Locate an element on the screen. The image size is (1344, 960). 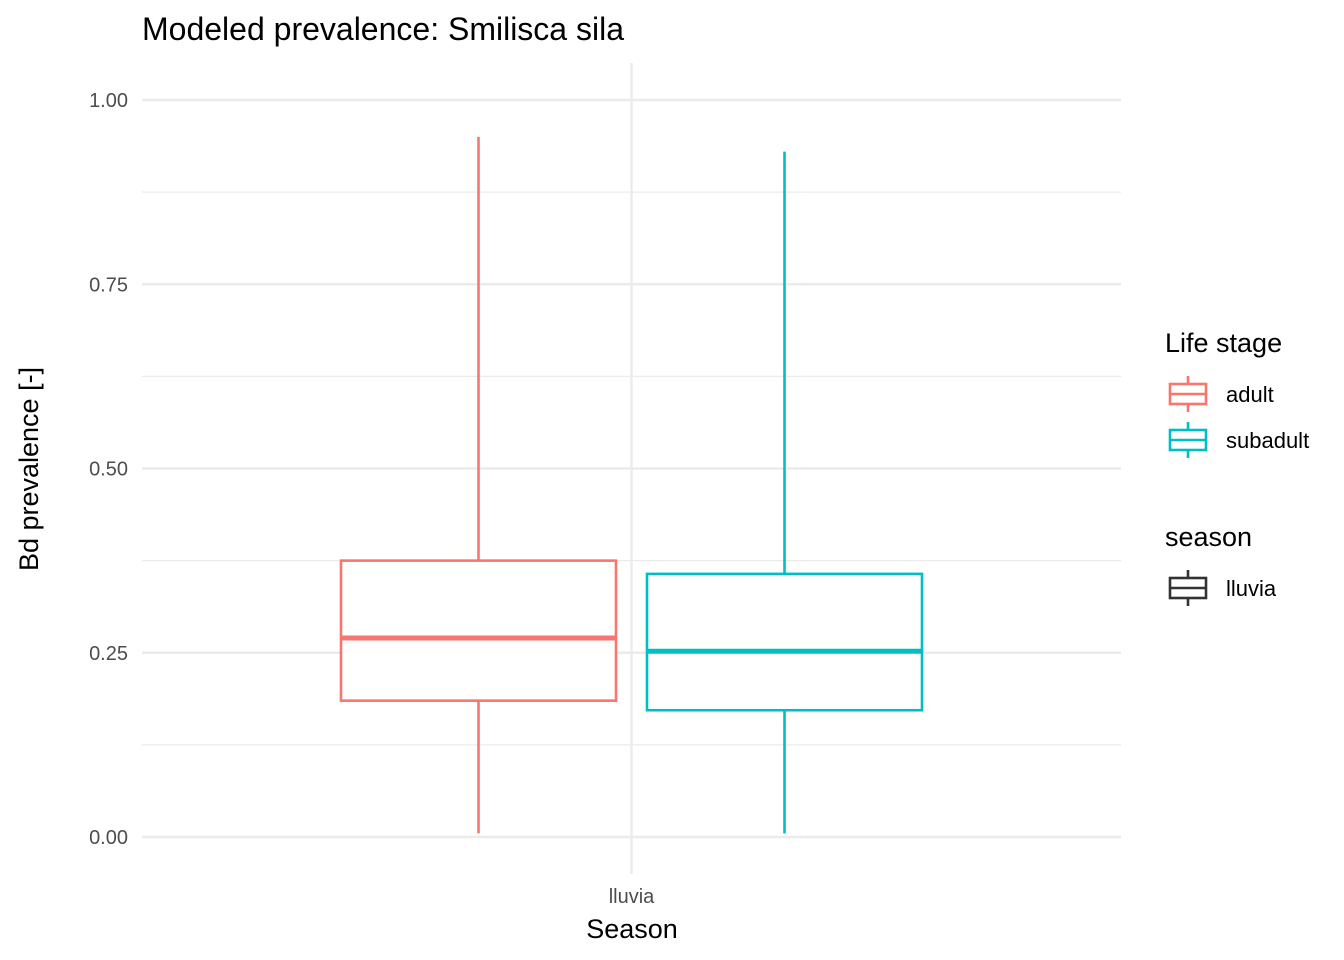
x-tick-label: lluvia is located at coordinates (632, 897).